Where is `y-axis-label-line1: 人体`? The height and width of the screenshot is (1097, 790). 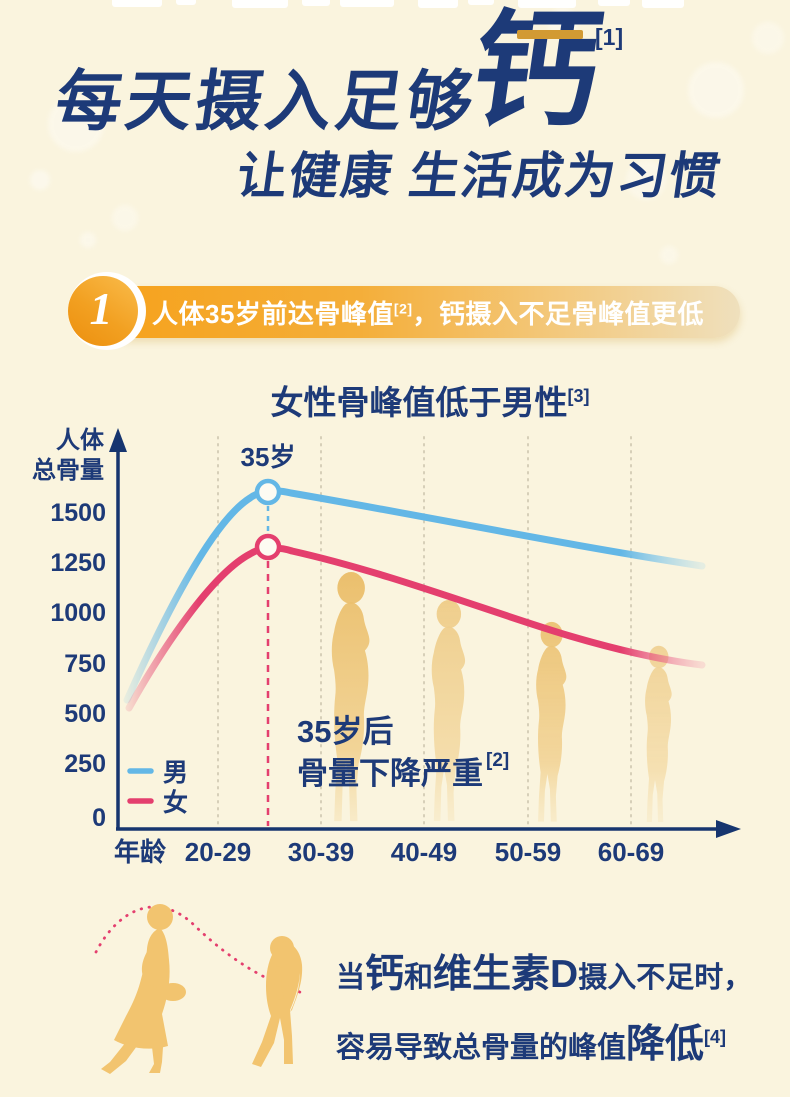 y-axis-label-line1: 人体 is located at coordinates (80, 440).